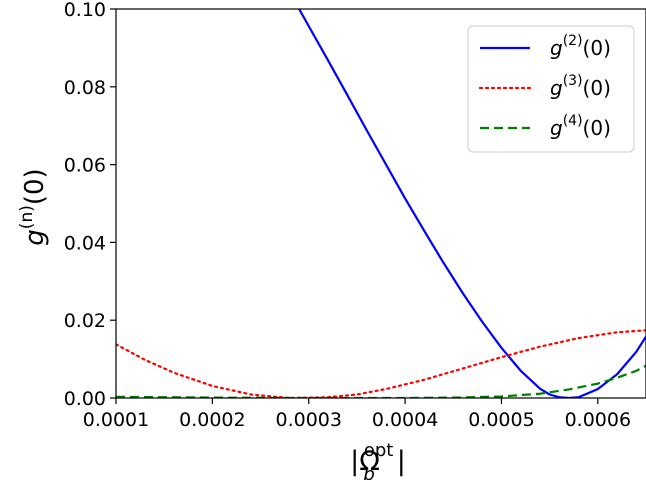 The image size is (646, 480). Describe the element at coordinates (85, 166) in the screenshot. I see `y-tick-label: 0.06` at that location.